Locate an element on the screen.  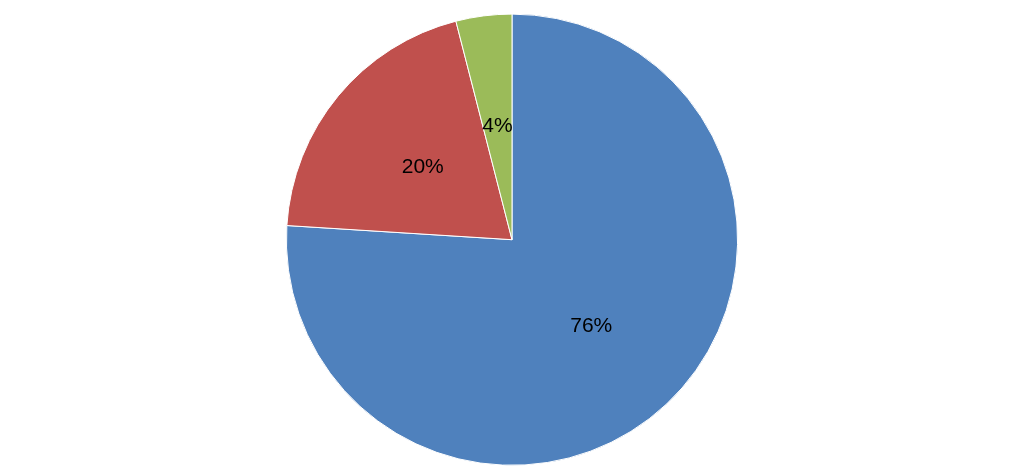
data-label: 4% is located at coordinates (497, 125).